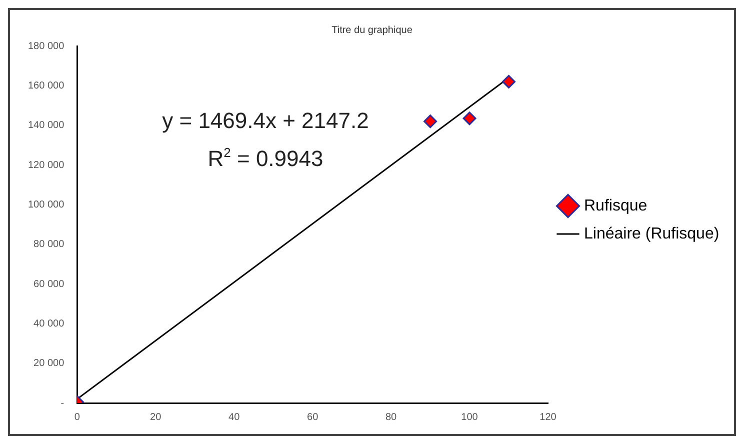 Image resolution: width=744 pixels, height=444 pixels. I want to click on y-tick-label: 80 000, so click(49, 244).